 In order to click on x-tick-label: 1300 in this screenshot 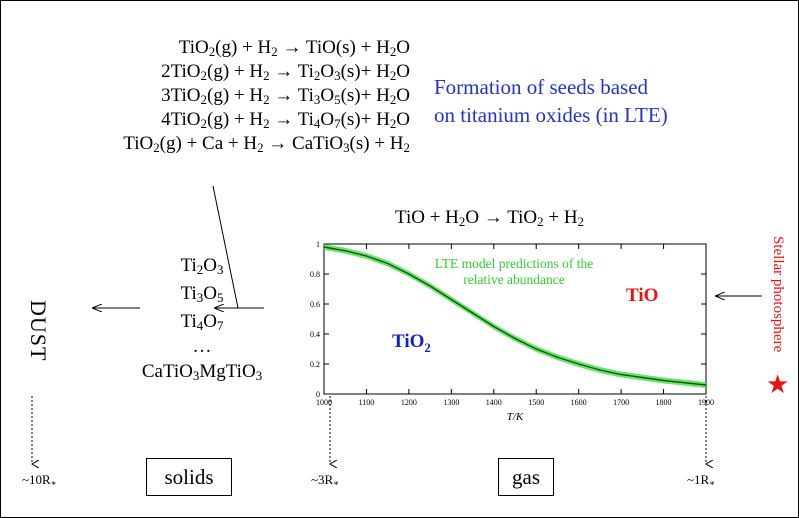, I will do `click(451, 402)`.